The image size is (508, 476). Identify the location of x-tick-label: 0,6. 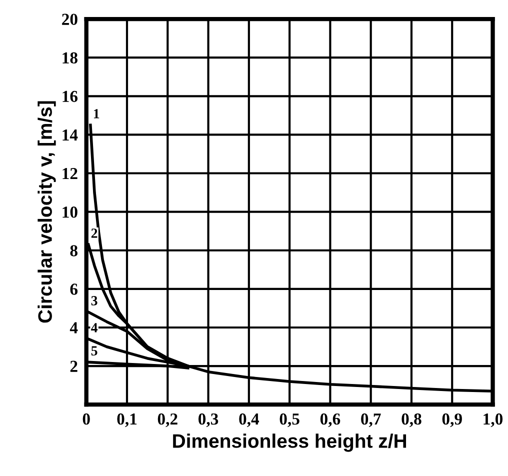
(330, 420).